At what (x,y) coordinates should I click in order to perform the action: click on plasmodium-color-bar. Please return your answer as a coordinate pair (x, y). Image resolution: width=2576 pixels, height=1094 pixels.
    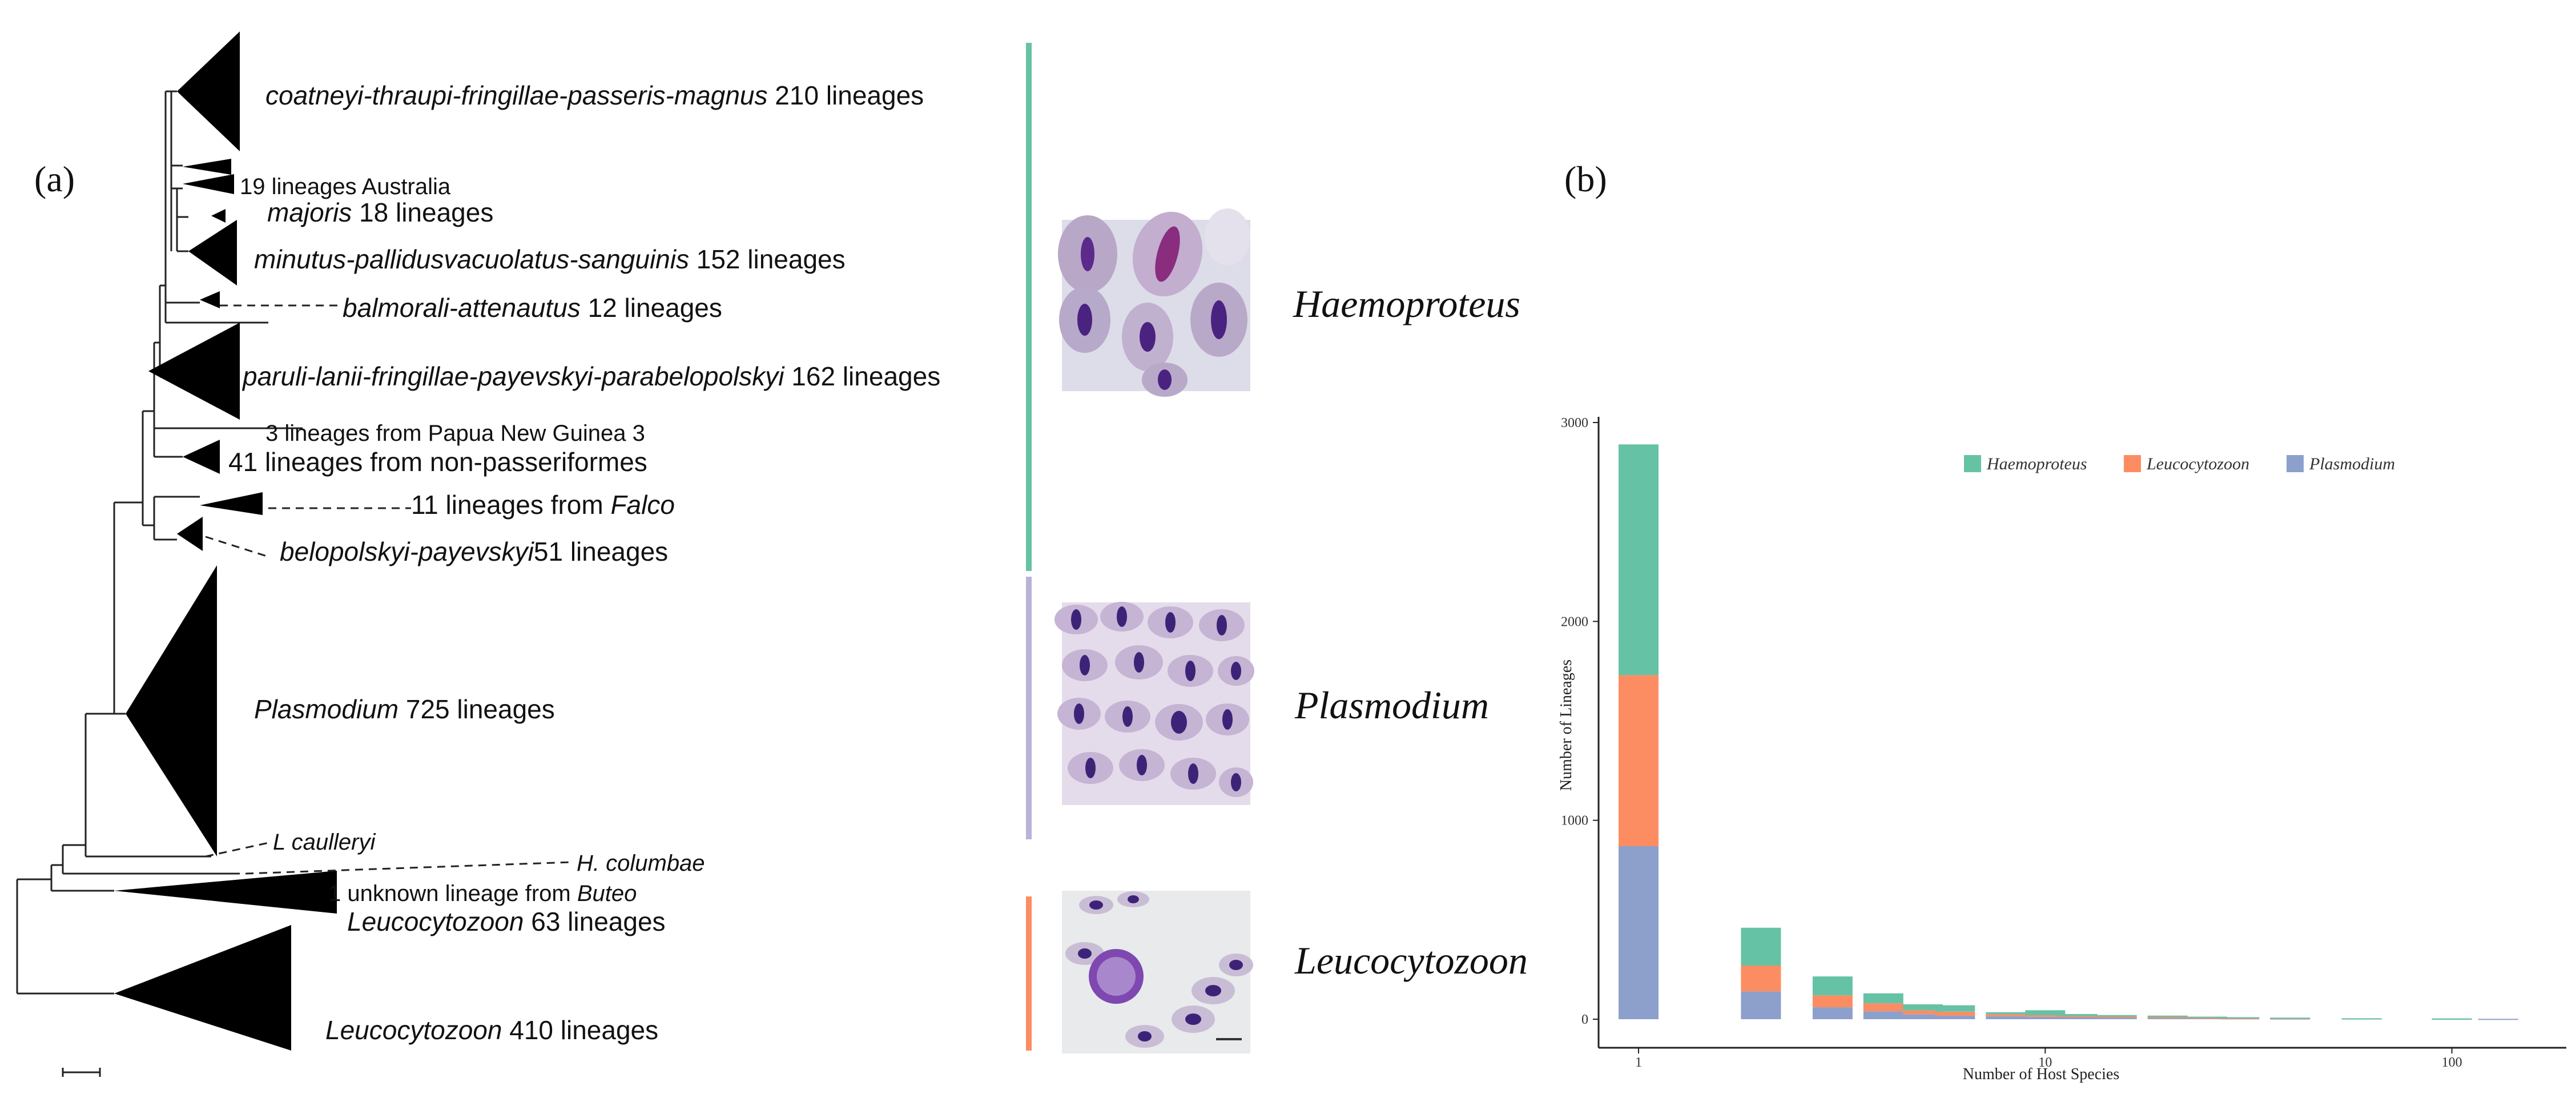
    Looking at the image, I should click on (1029, 708).